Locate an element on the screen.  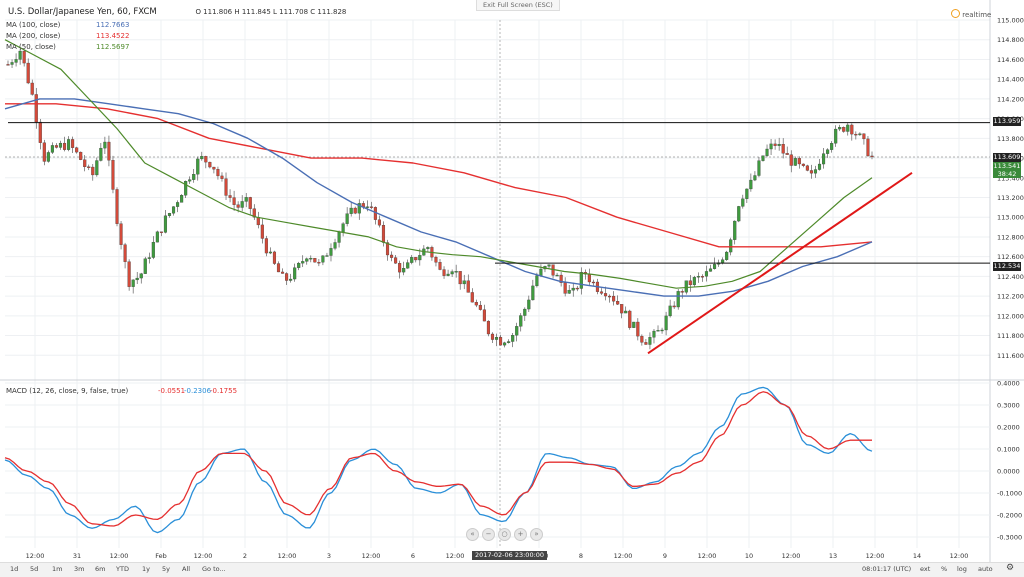
auto-button: auto is located at coordinates (985, 569).